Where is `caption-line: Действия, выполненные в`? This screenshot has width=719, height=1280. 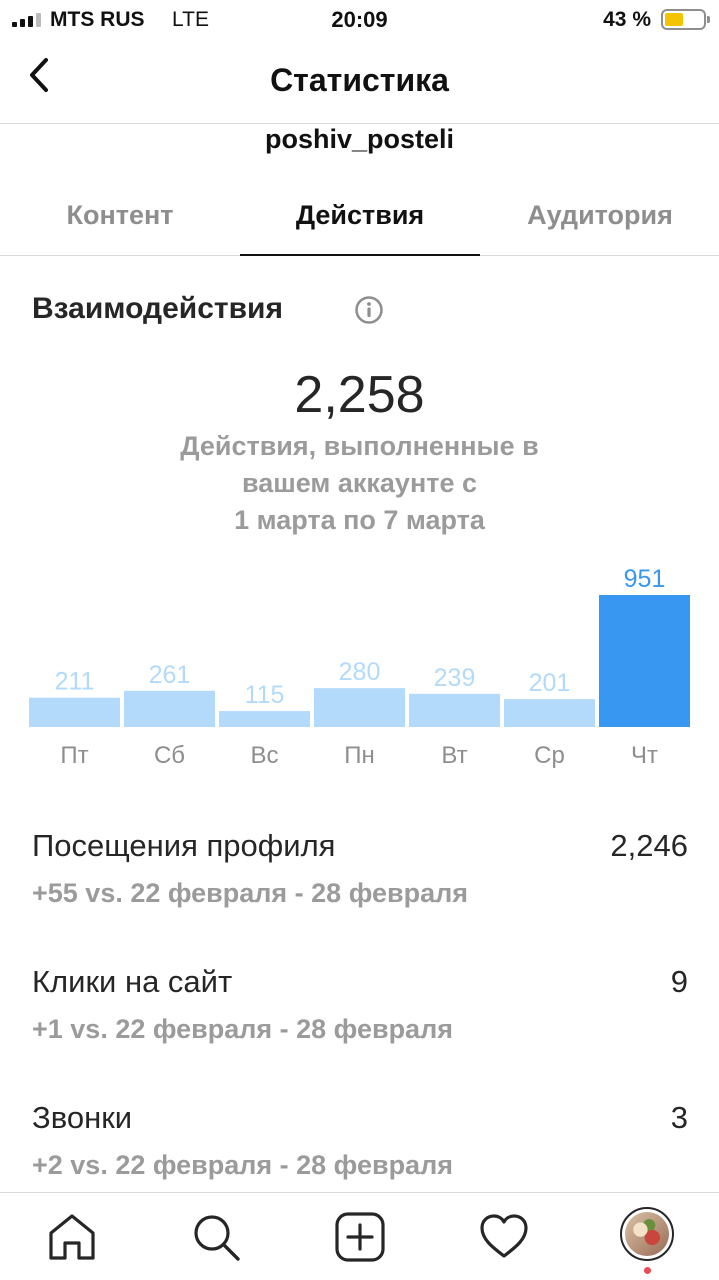
caption-line: Действия, выполненные в is located at coordinates (359, 446).